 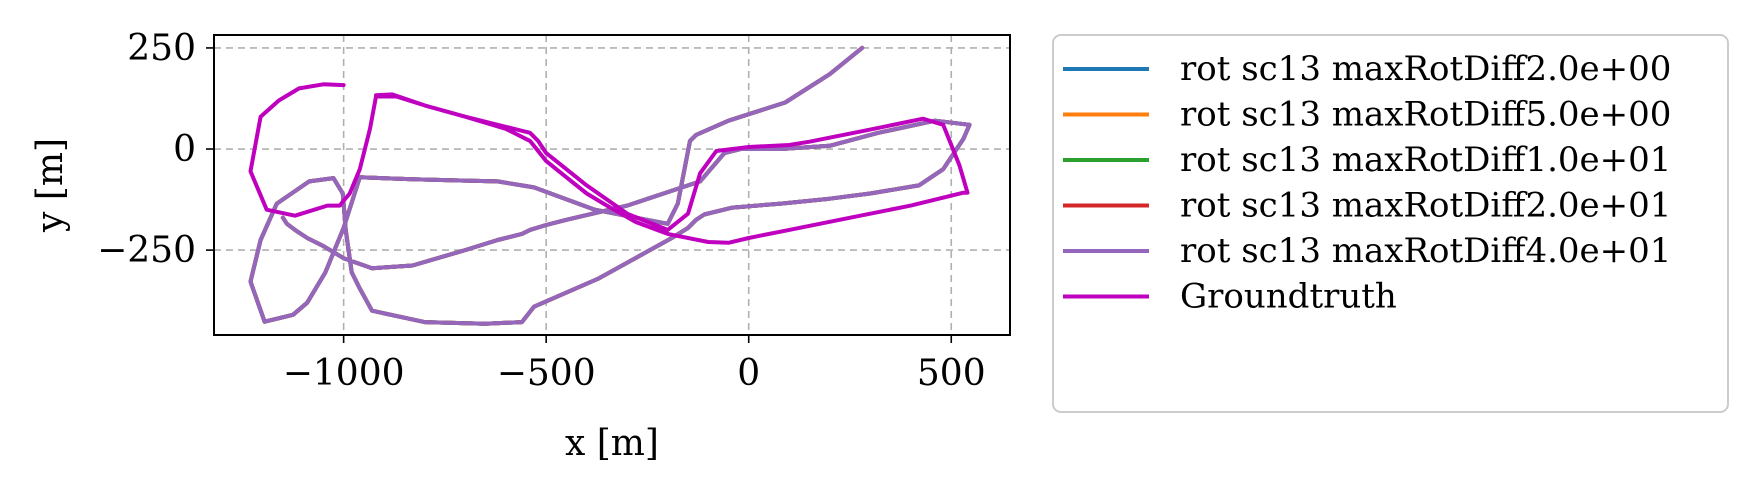 What do you see at coordinates (1425, 251) in the screenshot?
I see `legend-label: rot sc13 maxRotDiff4.0e+01` at bounding box center [1425, 251].